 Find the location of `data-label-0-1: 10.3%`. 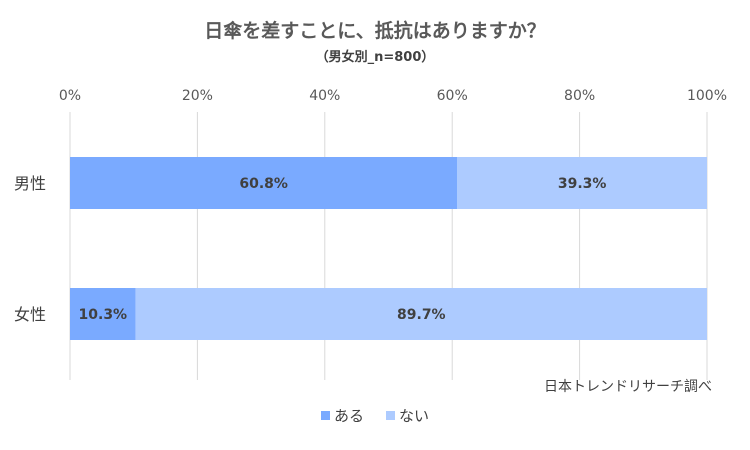

data-label-0-1: 10.3% is located at coordinates (103, 315).